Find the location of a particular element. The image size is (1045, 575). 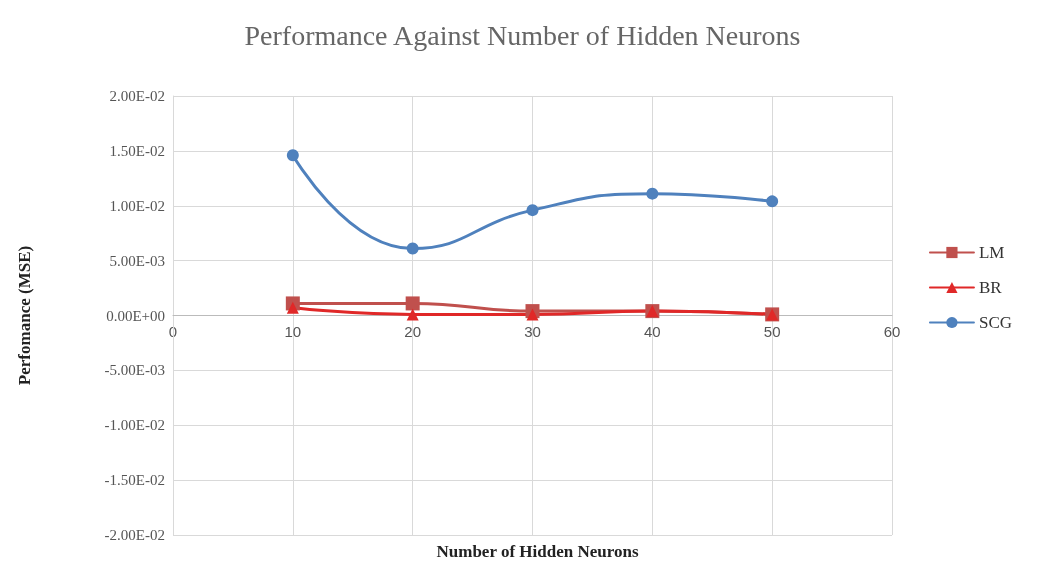

y-tick-label: -1.00E-02 is located at coordinates (134, 425).